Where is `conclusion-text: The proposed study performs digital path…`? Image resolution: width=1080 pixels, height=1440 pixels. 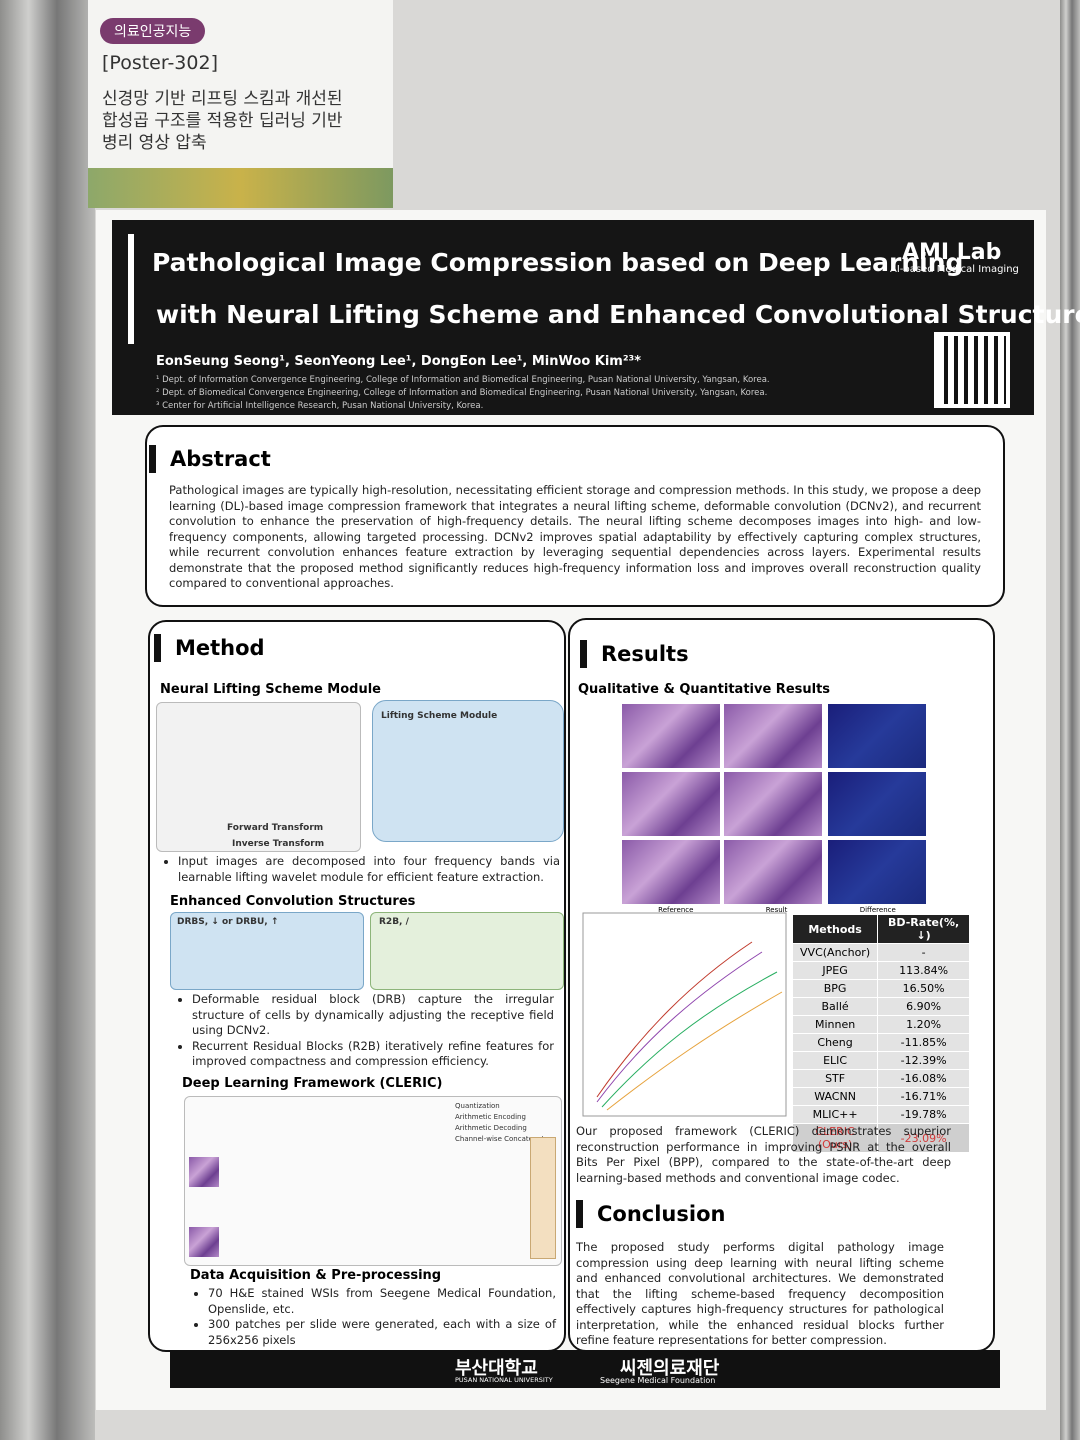
conclusion-text: The proposed study performs digital path… is located at coordinates (760, 1293).